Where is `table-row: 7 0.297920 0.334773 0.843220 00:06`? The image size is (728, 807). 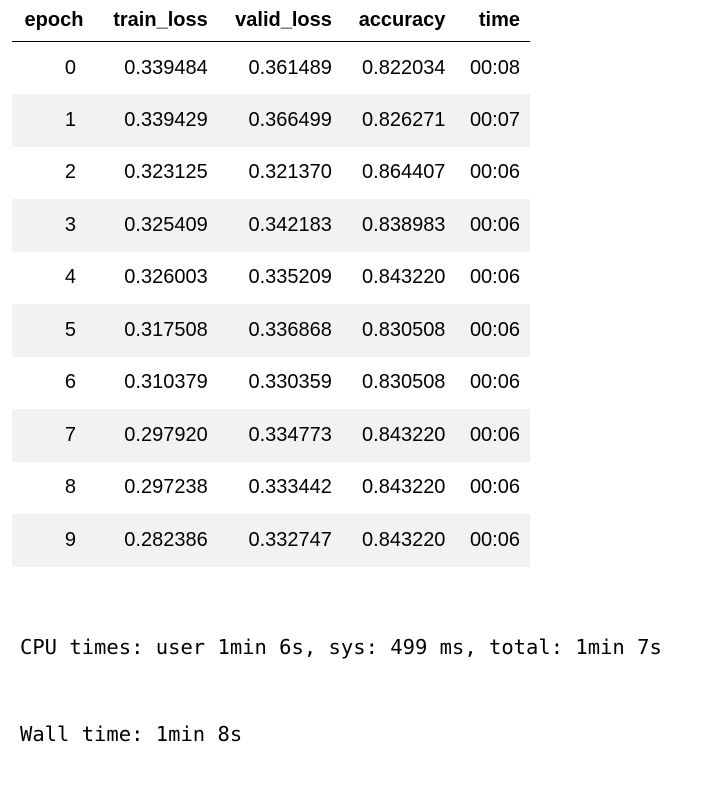
table-row: 7 0.297920 0.334773 0.843220 00:06 is located at coordinates (271, 435).